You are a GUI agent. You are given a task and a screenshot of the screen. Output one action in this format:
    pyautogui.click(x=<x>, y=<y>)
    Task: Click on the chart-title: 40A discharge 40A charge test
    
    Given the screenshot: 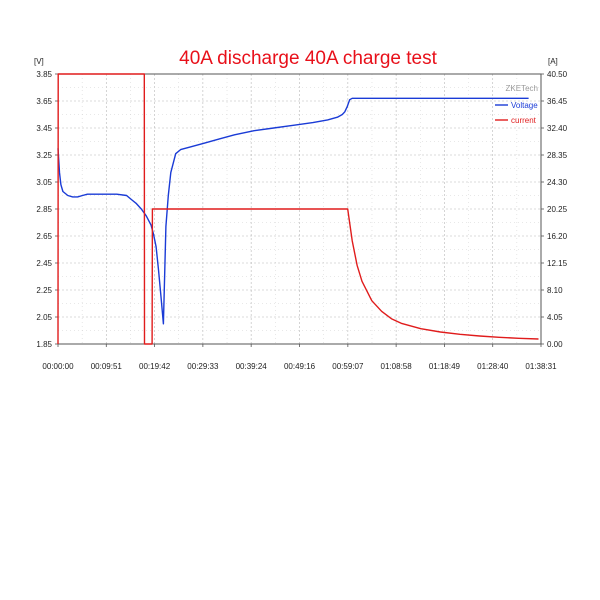 What is the action you would take?
    pyautogui.click(x=308, y=58)
    